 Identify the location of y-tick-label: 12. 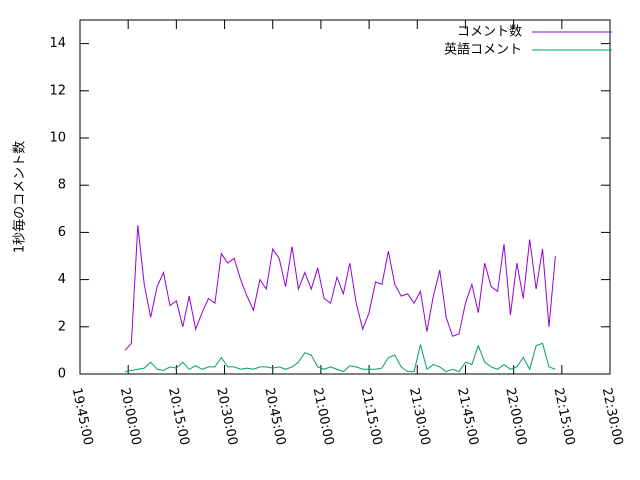
(57, 90).